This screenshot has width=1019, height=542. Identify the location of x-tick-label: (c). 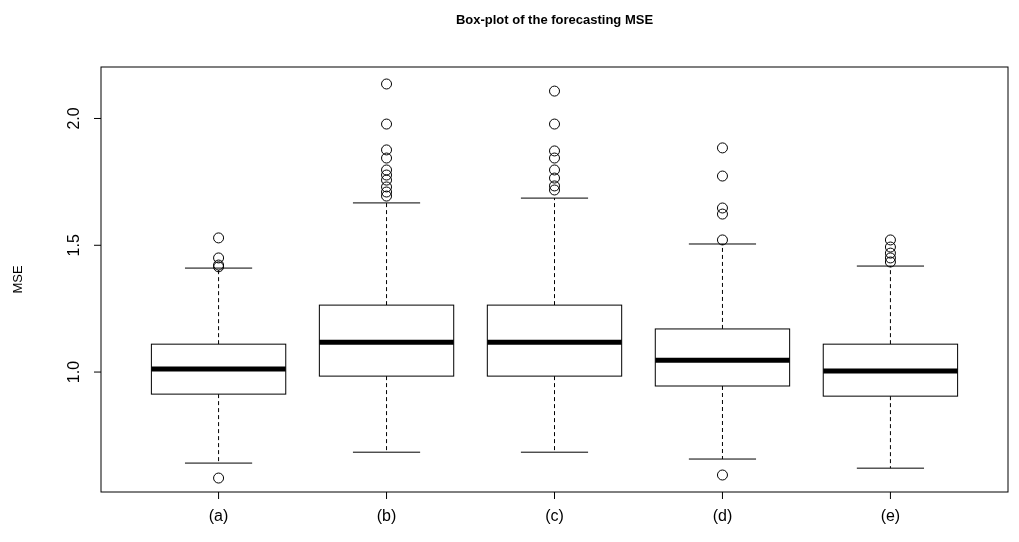
(554, 515).